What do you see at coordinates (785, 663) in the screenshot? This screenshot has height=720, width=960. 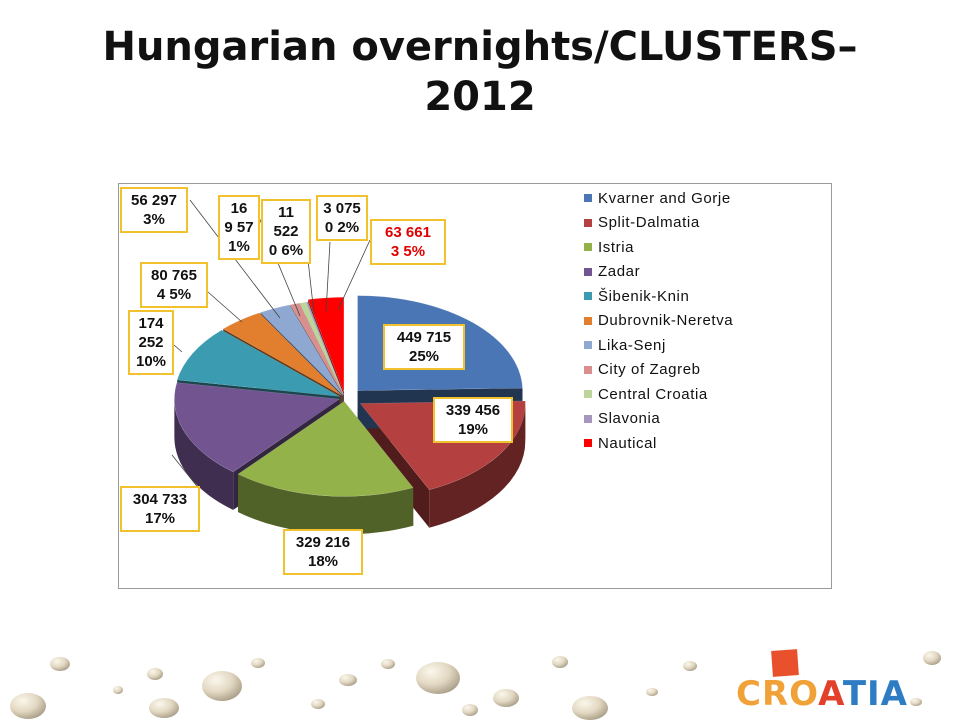 I see `logo-square-icon` at bounding box center [785, 663].